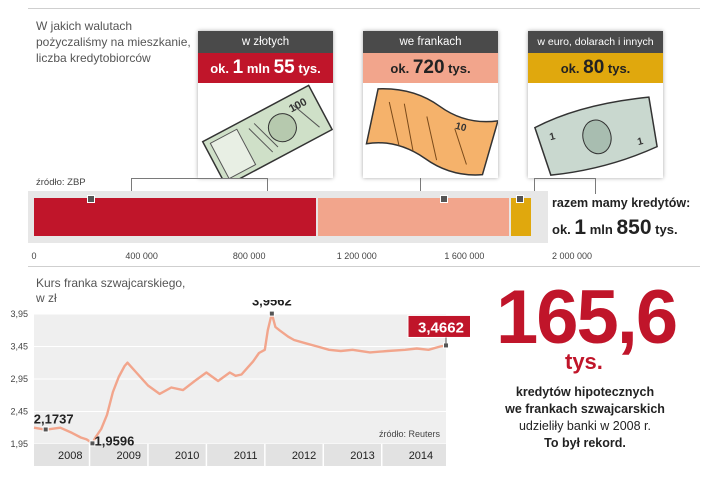  I want to click on total-unit: mln, so click(601, 229).